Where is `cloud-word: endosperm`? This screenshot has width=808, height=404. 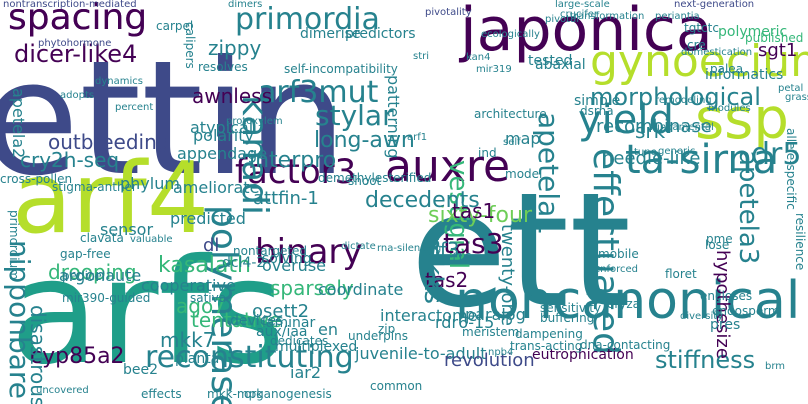
cloud-word: endosperm is located at coordinates (746, 311).